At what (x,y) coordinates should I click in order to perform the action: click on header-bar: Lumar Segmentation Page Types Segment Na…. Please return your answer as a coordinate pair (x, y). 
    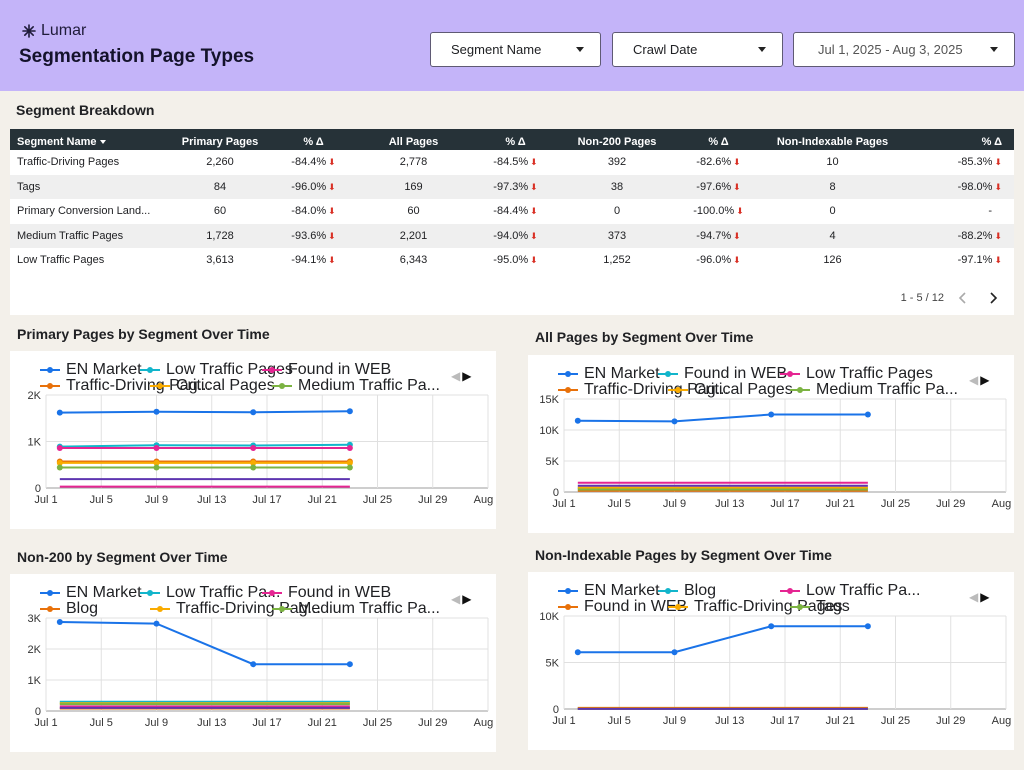
    Looking at the image, I should click on (512, 45).